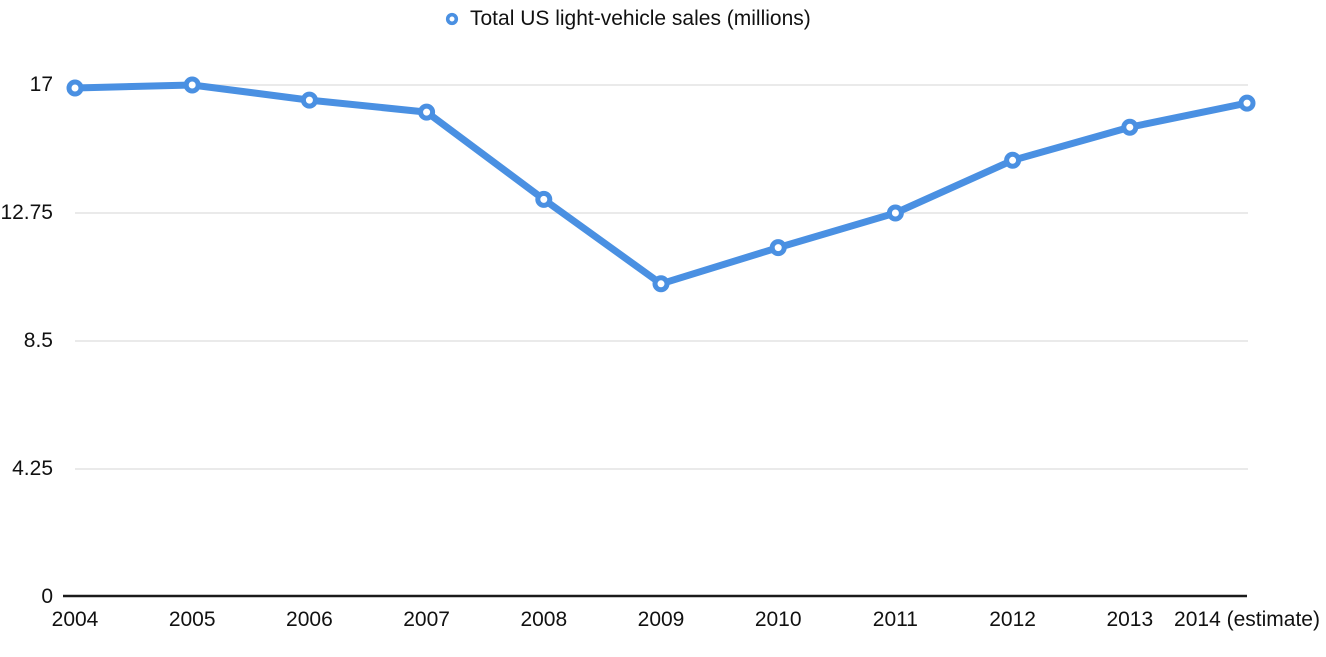 The image size is (1326, 657). What do you see at coordinates (26, 212) in the screenshot?
I see `y-axis-tick-label-12-75: 12.75` at bounding box center [26, 212].